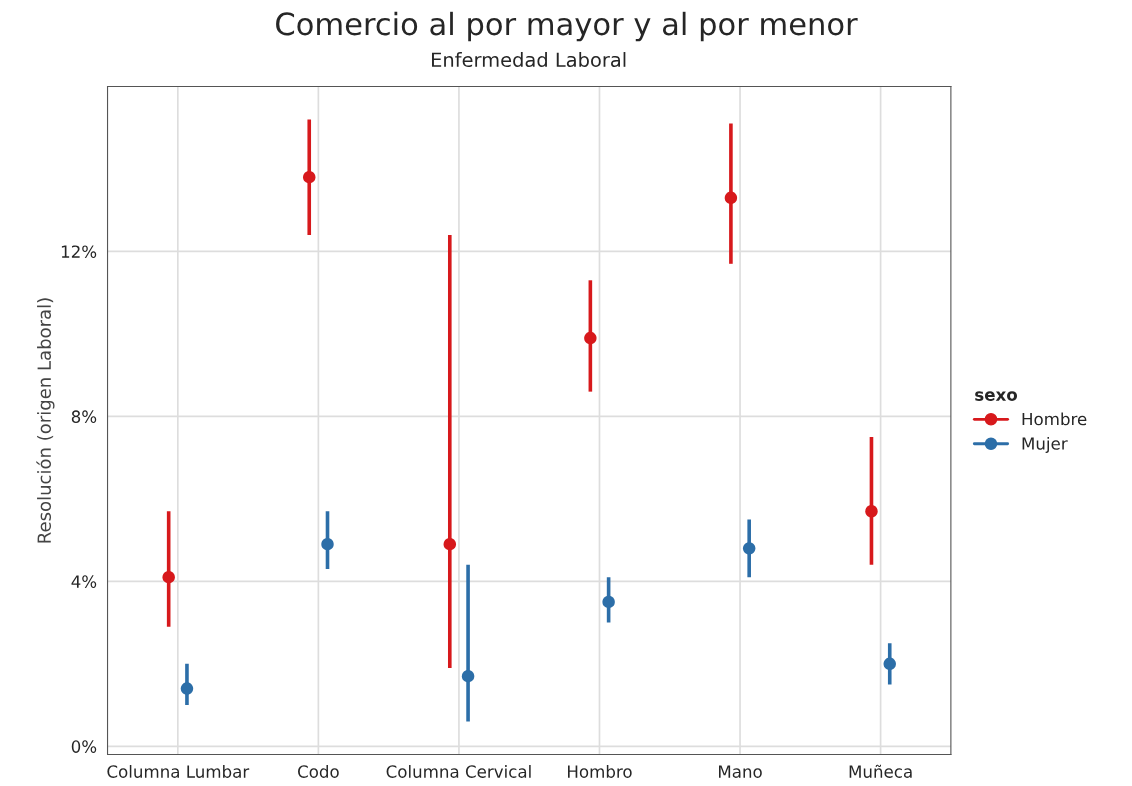 This screenshot has height=786, width=1132. I want to click on legend-label: Hombre, so click(1054, 419).